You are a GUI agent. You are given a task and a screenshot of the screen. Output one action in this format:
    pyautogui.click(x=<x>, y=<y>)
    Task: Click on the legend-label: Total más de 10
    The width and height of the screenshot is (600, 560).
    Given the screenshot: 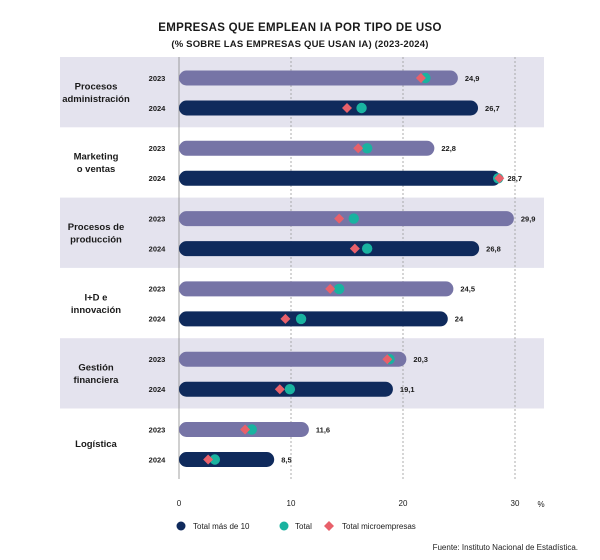 What is the action you would take?
    pyautogui.click(x=221, y=526)
    